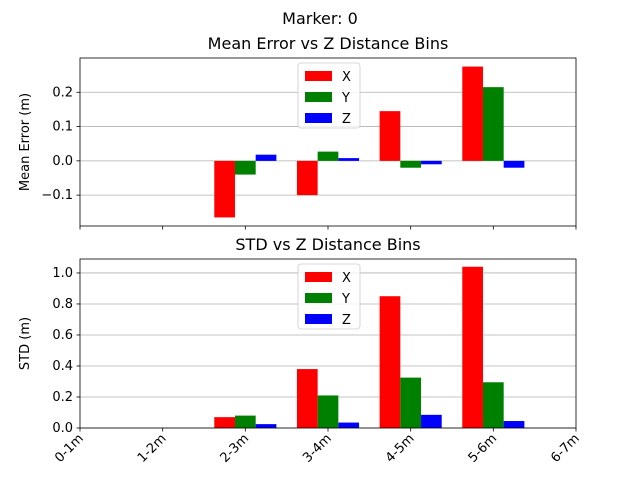  What do you see at coordinates (235, 448) in the screenshot?
I see `x-tick-label: 2-3m` at bounding box center [235, 448].